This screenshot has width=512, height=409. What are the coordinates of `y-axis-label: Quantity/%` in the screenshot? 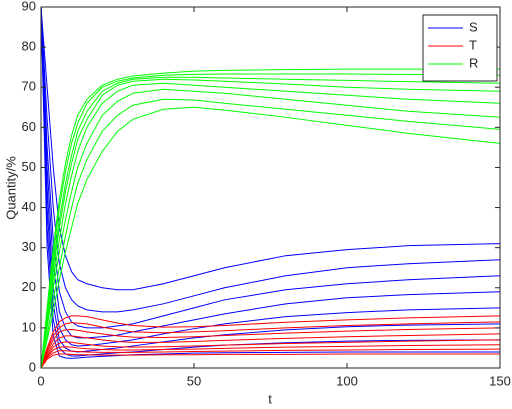 It's located at (10, 188).